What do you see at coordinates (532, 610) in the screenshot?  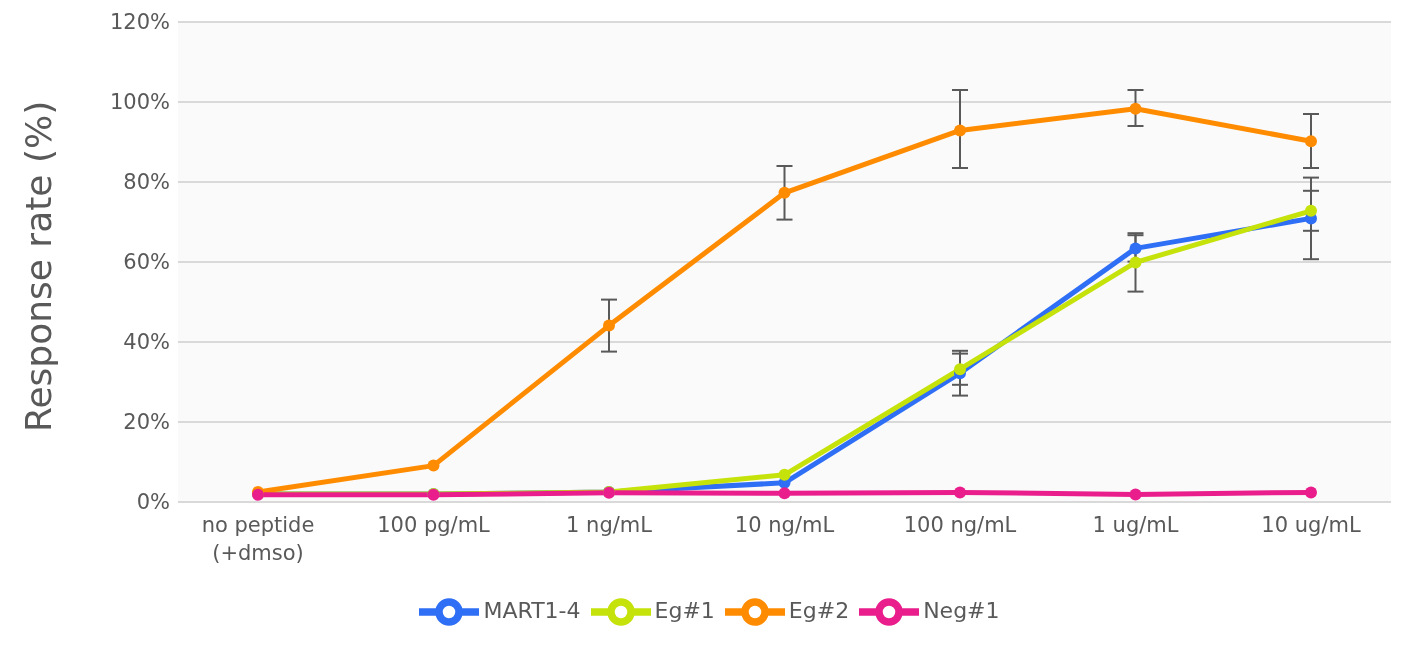 I see `legend-label: MART1-4` at bounding box center [532, 610].